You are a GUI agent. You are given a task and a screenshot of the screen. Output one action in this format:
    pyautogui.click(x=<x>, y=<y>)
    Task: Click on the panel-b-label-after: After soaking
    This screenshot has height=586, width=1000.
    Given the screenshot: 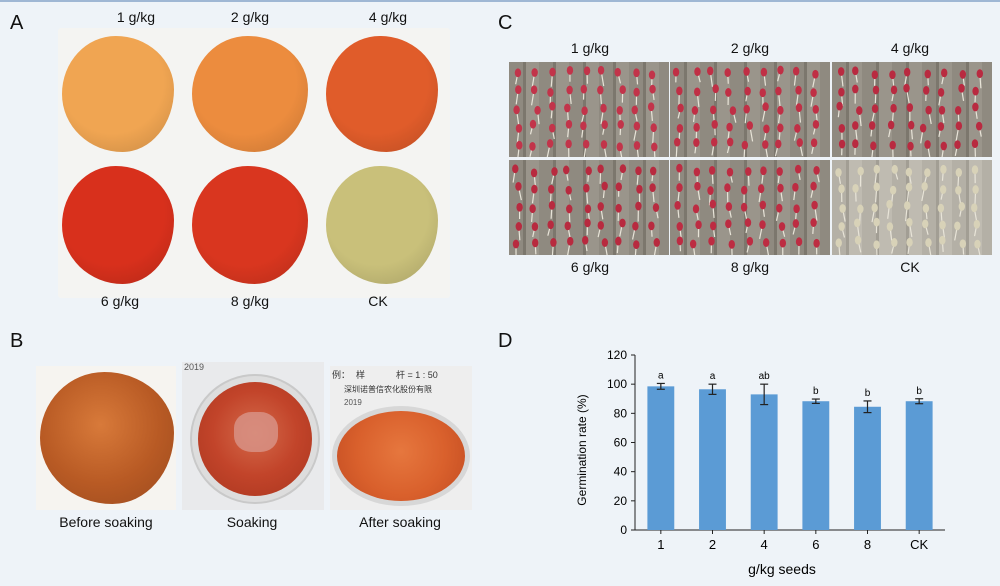 What is the action you would take?
    pyautogui.click(x=400, y=522)
    